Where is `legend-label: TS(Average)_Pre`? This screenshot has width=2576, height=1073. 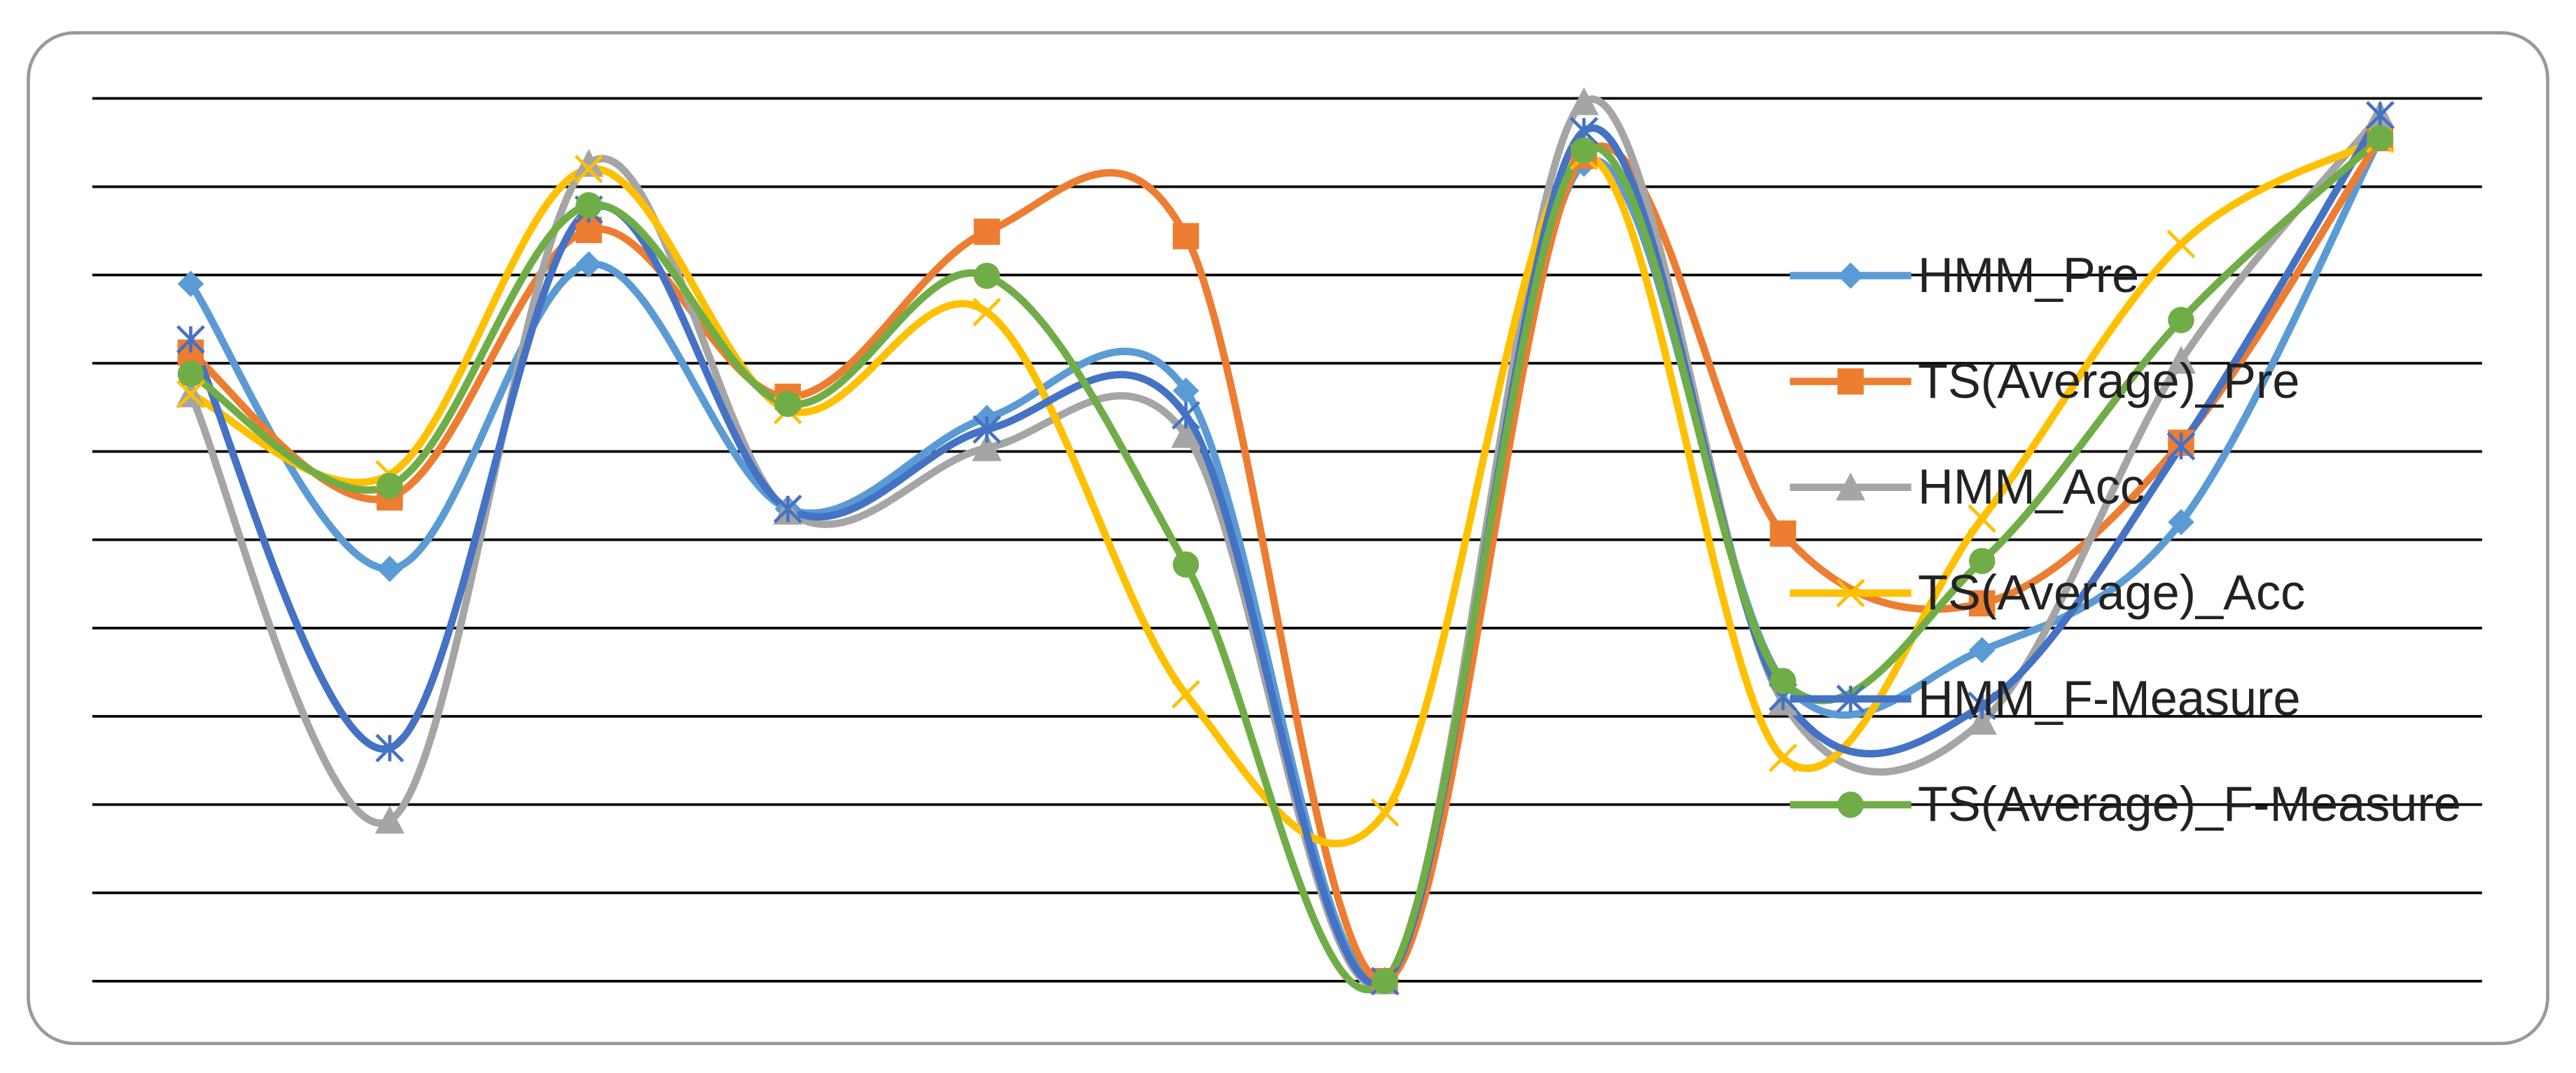
legend-label: TS(Average)_Pre is located at coordinates (2108, 380).